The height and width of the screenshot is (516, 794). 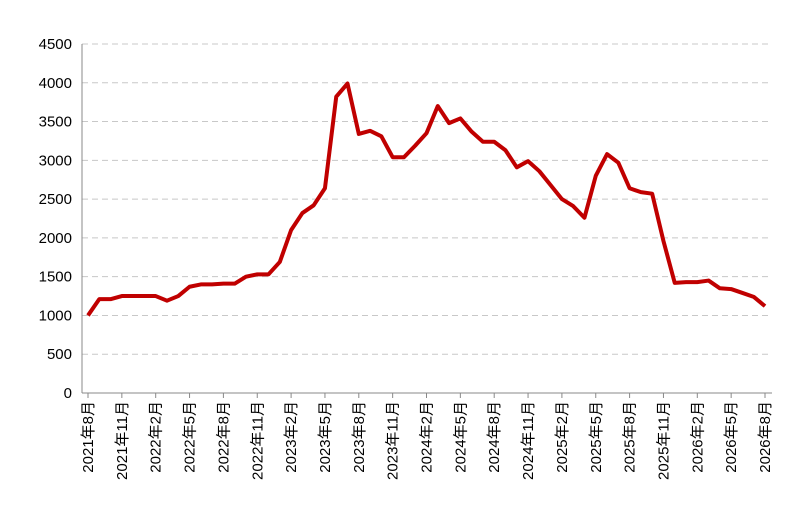 What do you see at coordinates (630, 437) in the screenshot?
I see `x-tick-label: 2025年8月` at bounding box center [630, 437].